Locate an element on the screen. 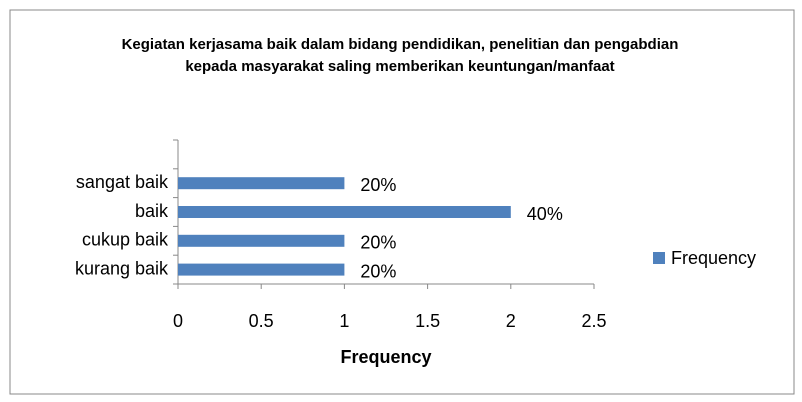  legend-swatch is located at coordinates (659, 258).